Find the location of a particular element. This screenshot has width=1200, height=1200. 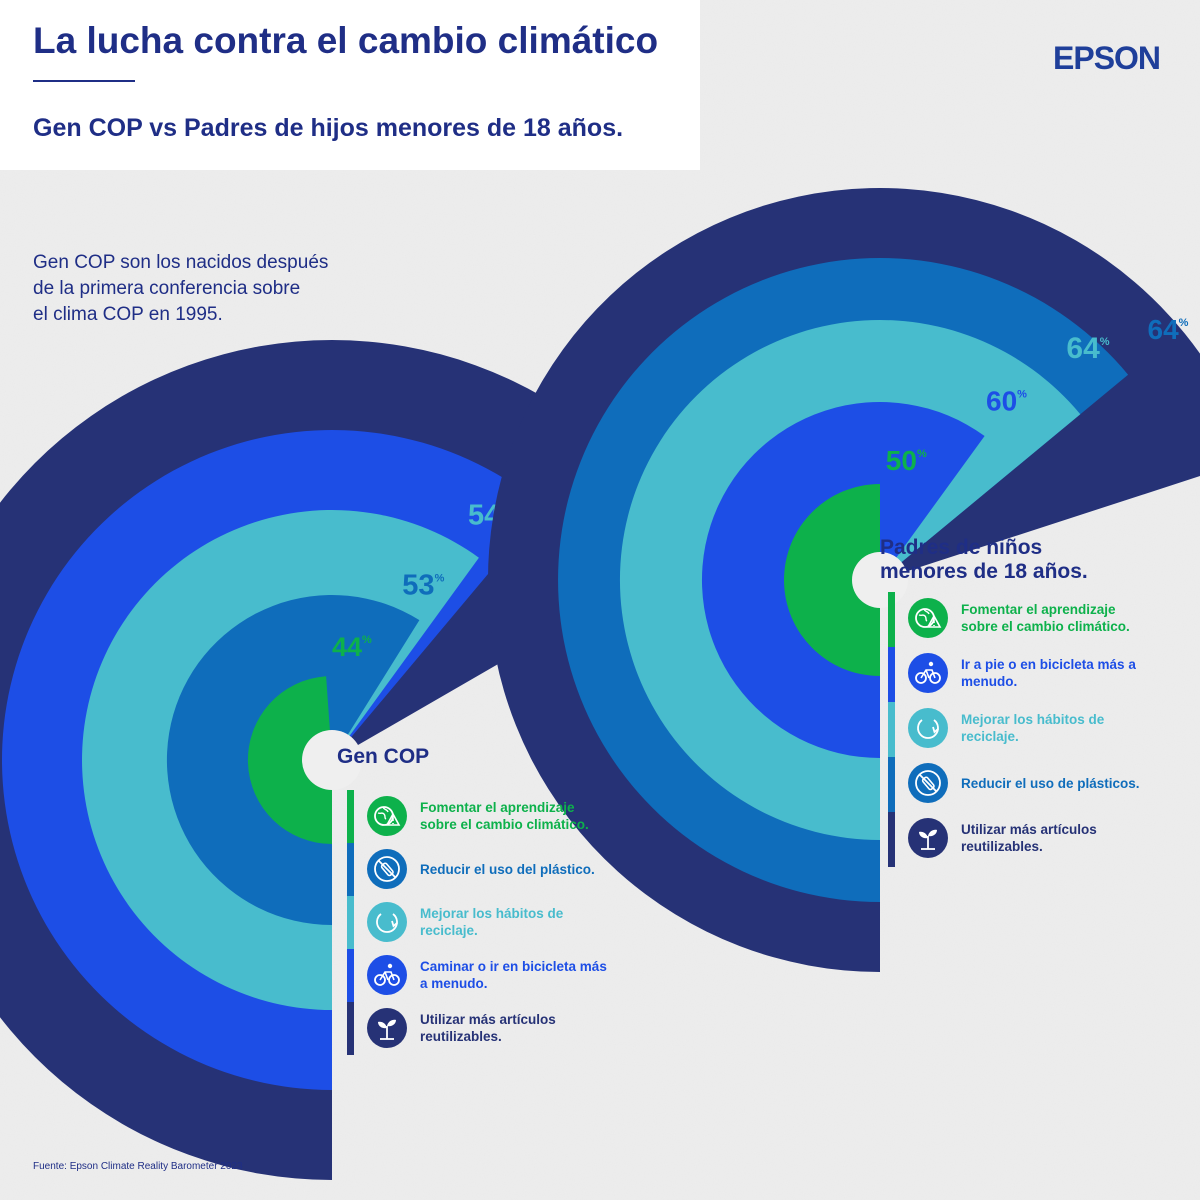

value-number-gen-cop-0: 44 is located at coordinates (347, 647).